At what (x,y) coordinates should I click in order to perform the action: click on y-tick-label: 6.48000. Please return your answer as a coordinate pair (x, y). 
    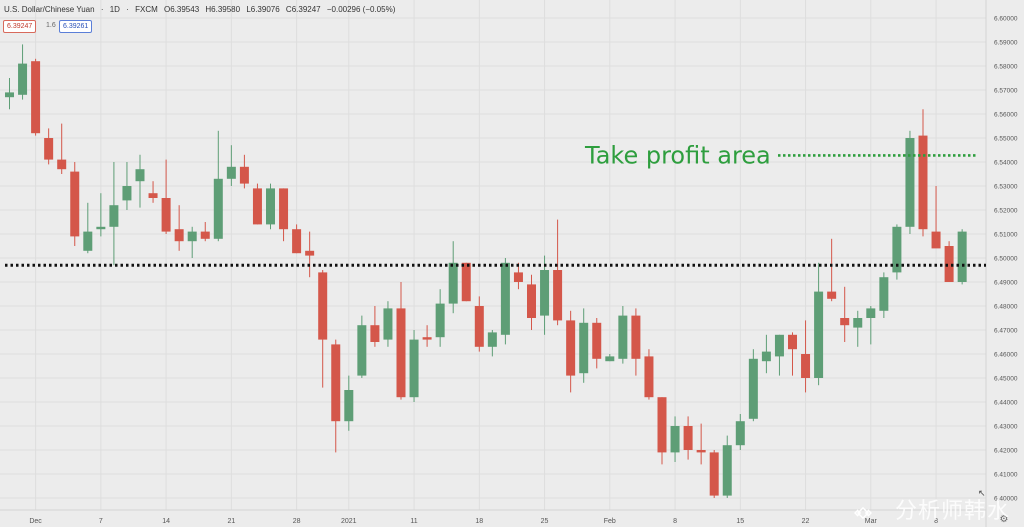
    Looking at the image, I should click on (1006, 307).